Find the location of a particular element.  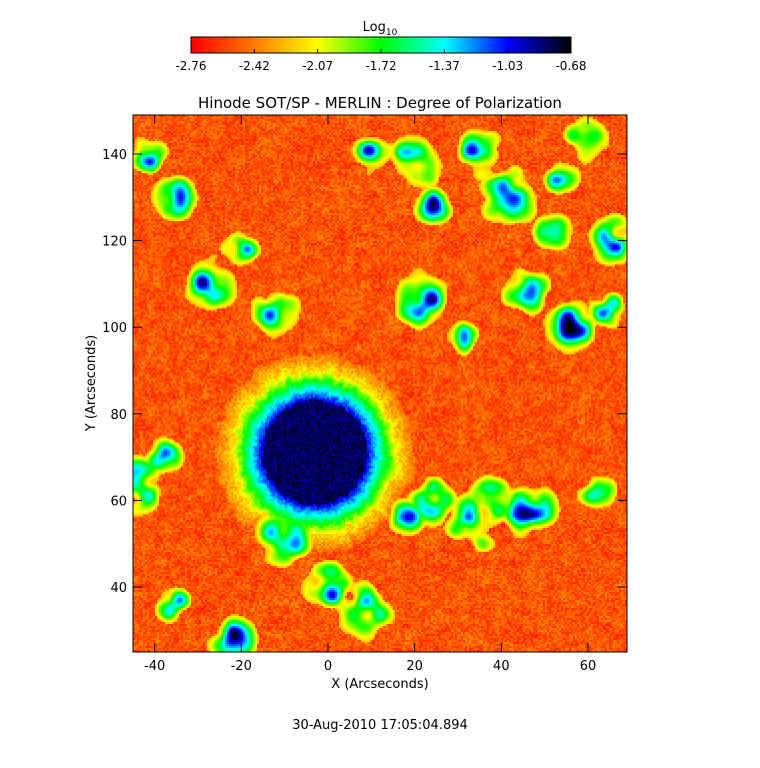

x-tick-label: 20 is located at coordinates (414, 666).